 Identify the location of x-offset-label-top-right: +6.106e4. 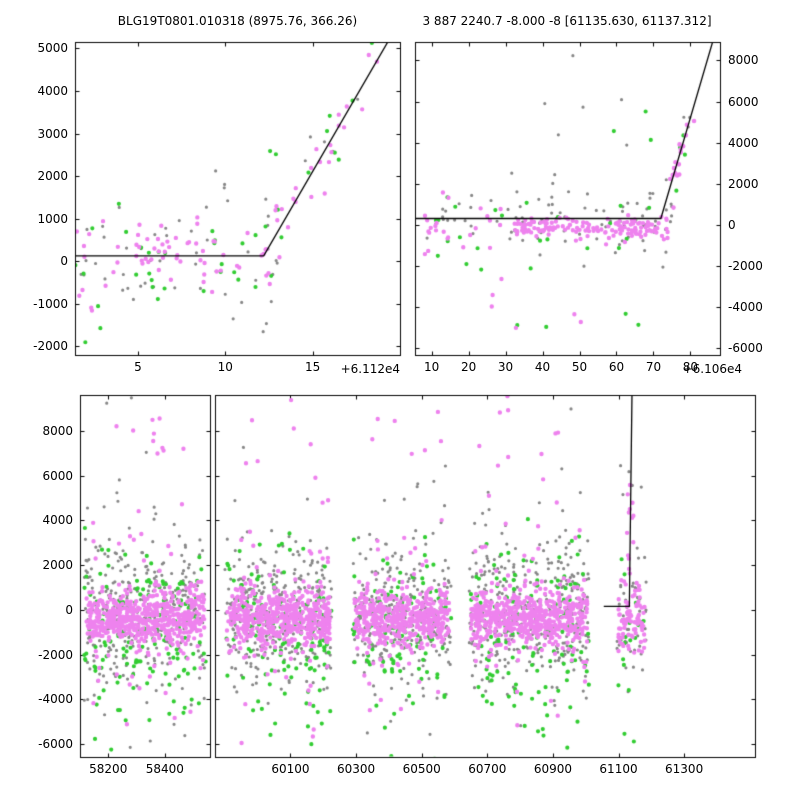
(712, 369).